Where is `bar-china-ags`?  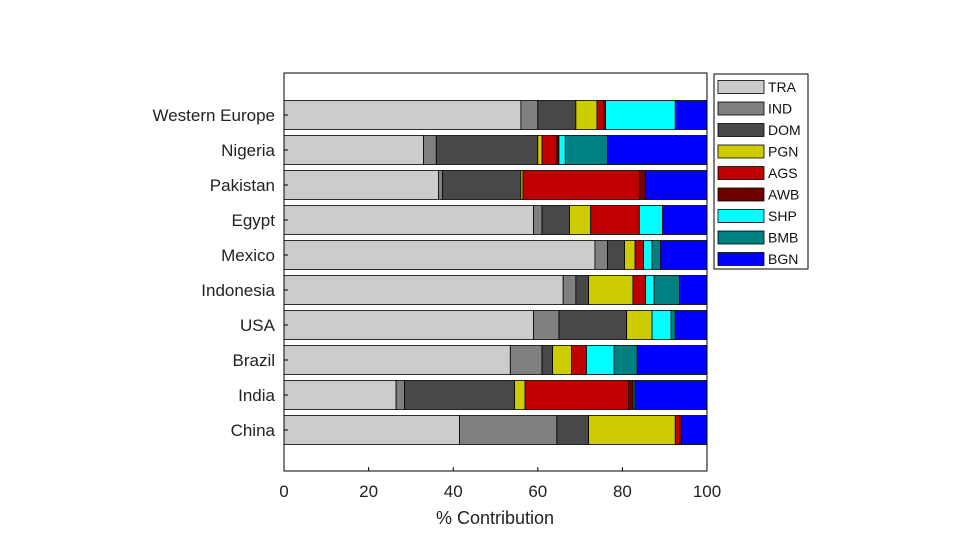
bar-china-ags is located at coordinates (677, 430).